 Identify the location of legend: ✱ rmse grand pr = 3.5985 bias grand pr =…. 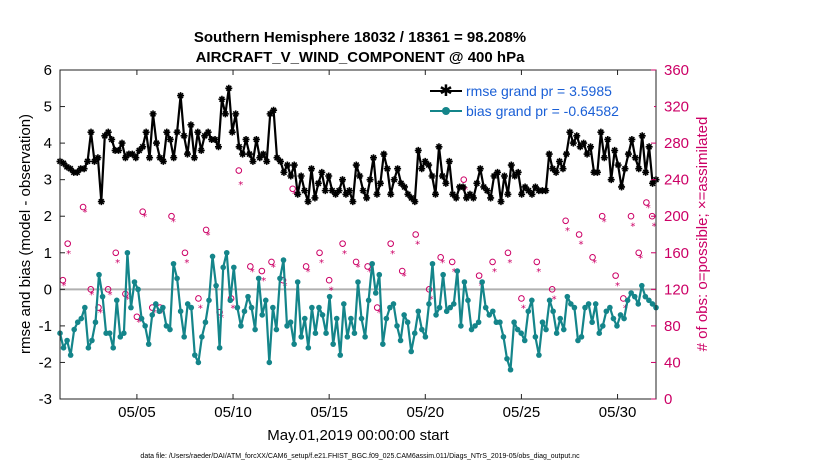
(540, 100).